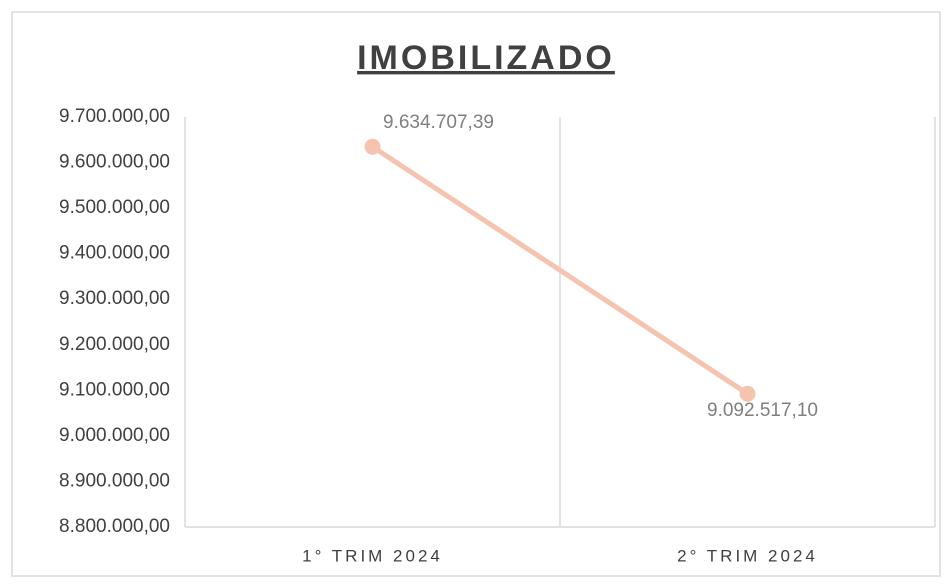 The image size is (952, 587). I want to click on x-tick-label: 2° TRIM 2024, so click(747, 555).